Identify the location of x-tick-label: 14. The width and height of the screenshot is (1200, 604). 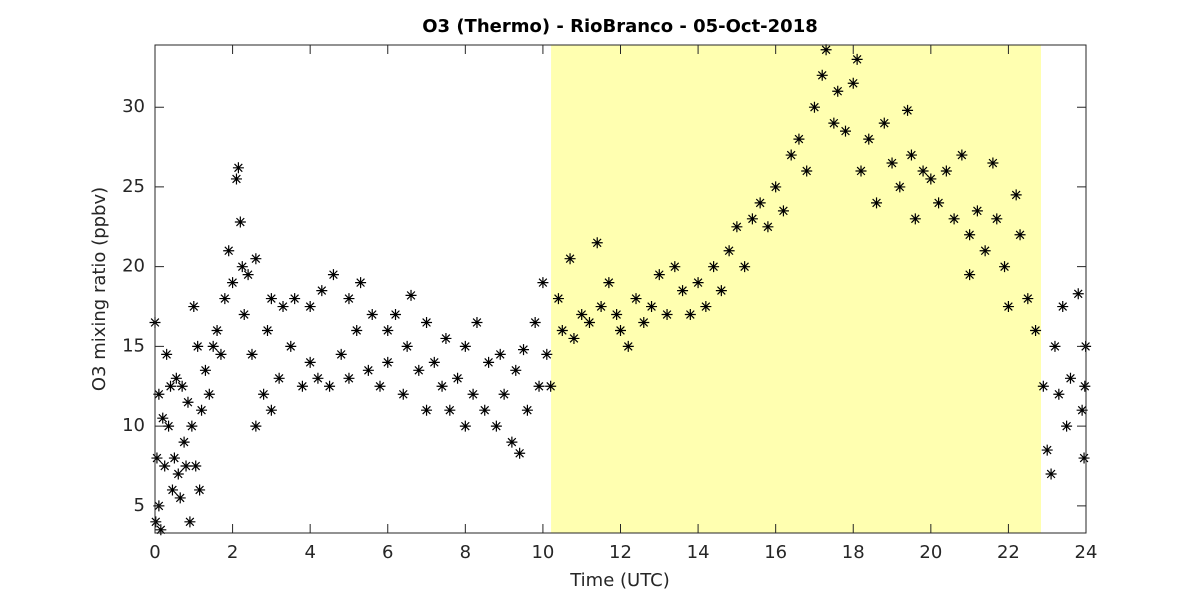
(698, 552).